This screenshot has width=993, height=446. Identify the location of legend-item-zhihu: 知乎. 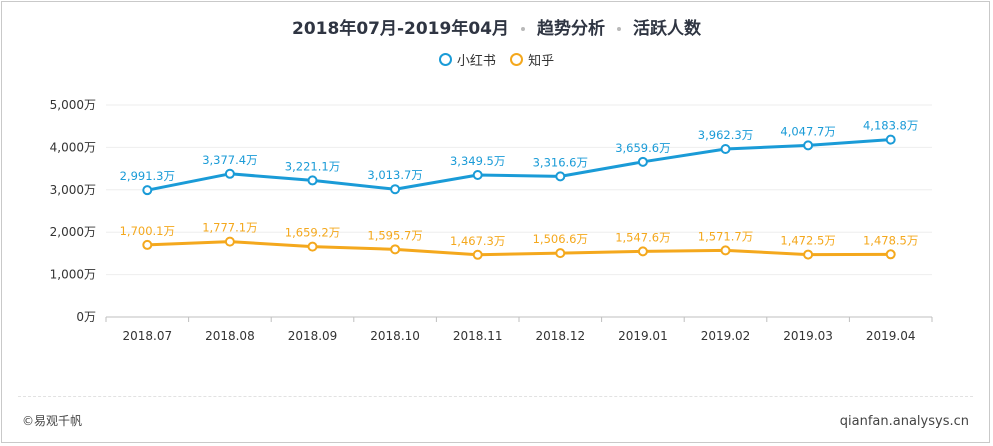
(532, 59).